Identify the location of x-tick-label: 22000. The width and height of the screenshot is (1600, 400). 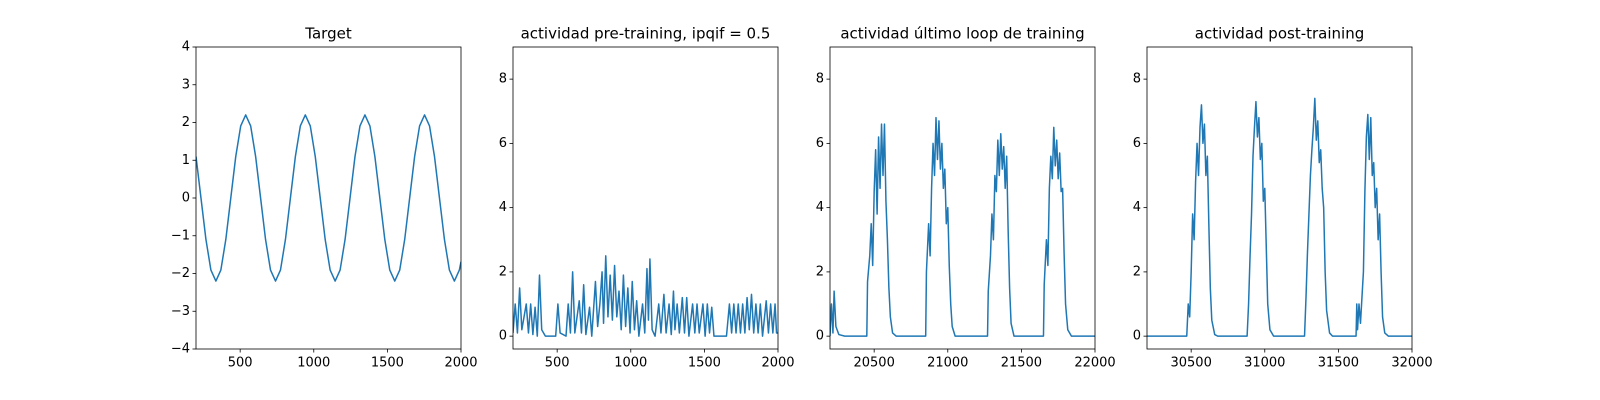
(1094, 363).